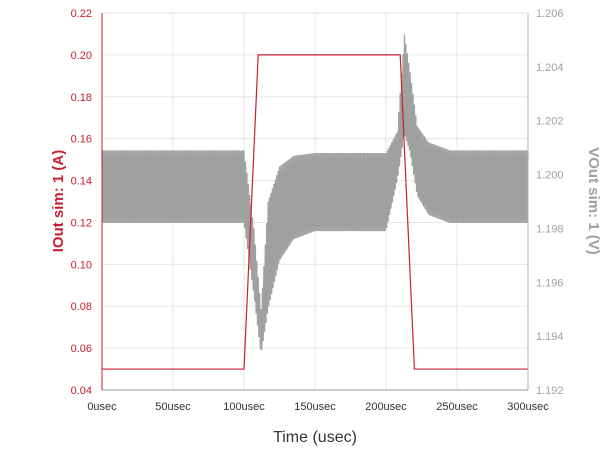 This screenshot has height=450, width=600. What do you see at coordinates (550, 176) in the screenshot?
I see `y-right-tick-label: 1.200` at bounding box center [550, 176].